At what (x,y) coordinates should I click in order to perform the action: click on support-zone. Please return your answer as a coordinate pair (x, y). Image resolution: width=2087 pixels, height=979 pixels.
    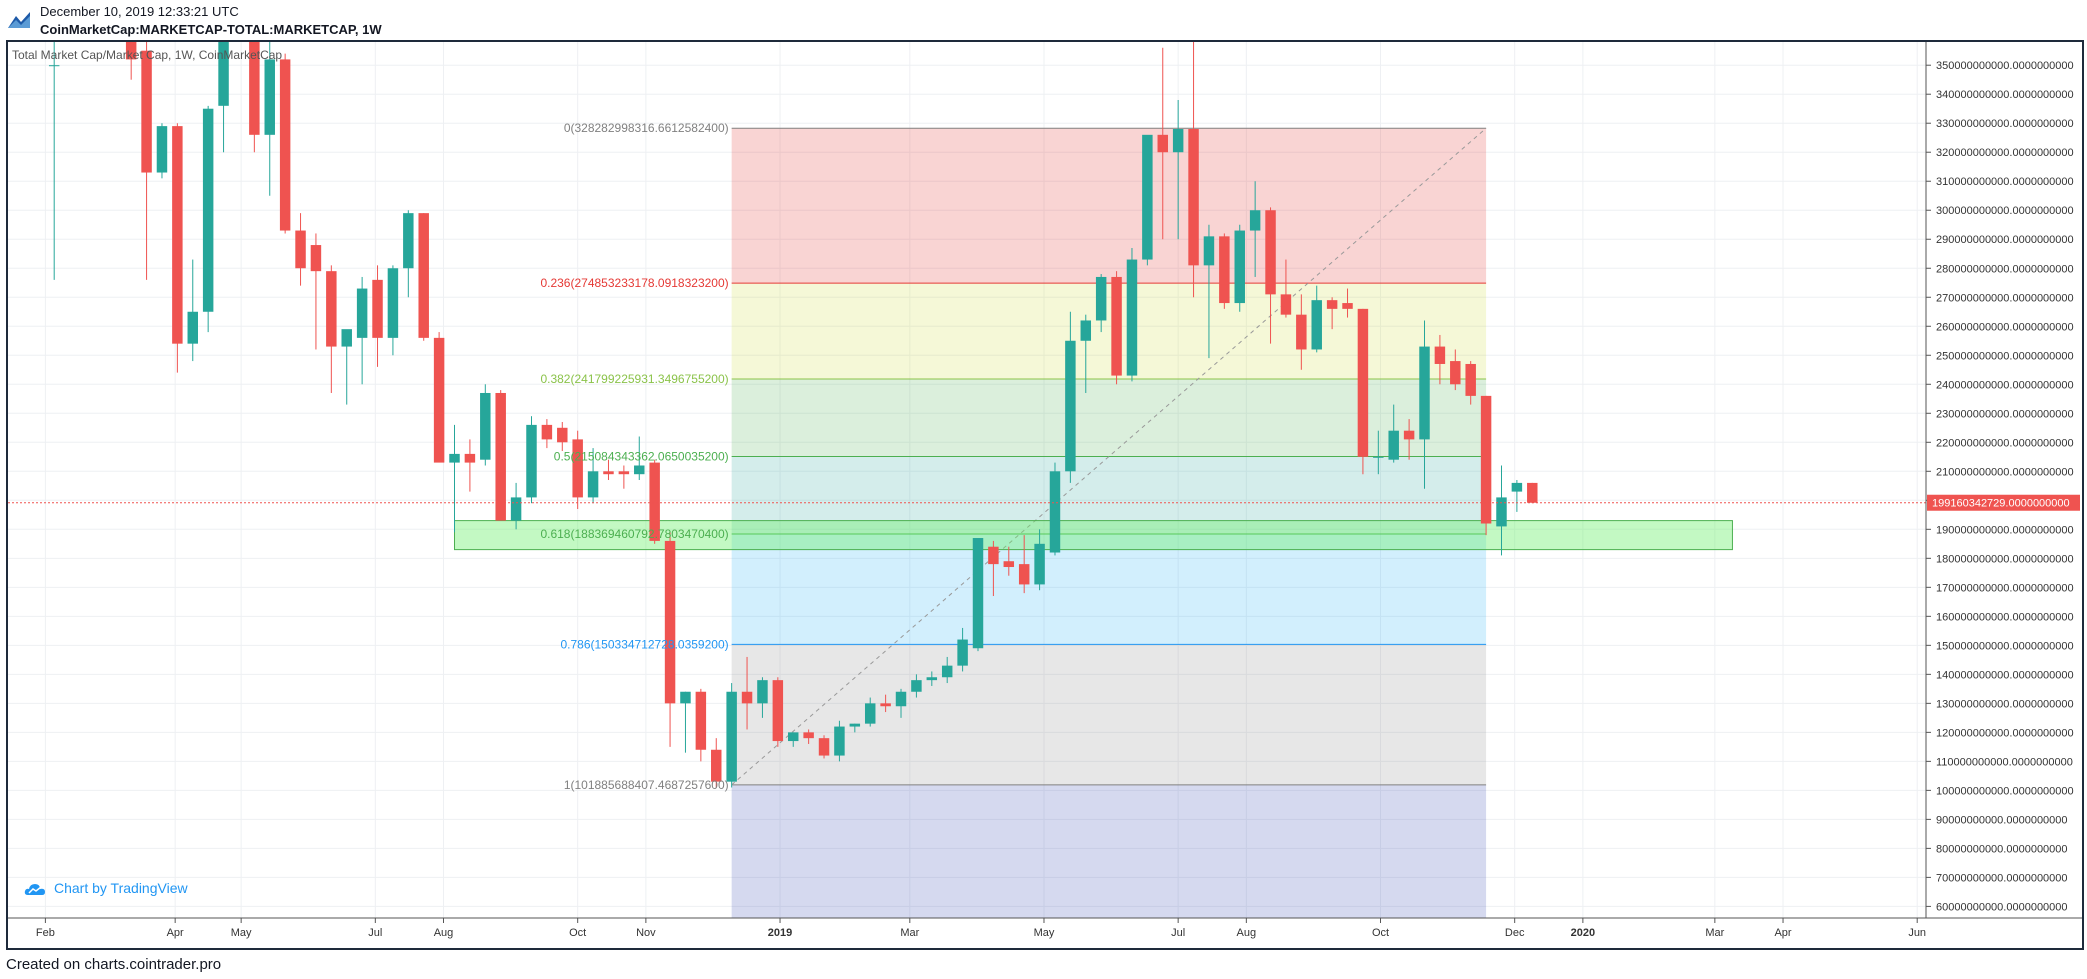
    Looking at the image, I should click on (1093, 535).